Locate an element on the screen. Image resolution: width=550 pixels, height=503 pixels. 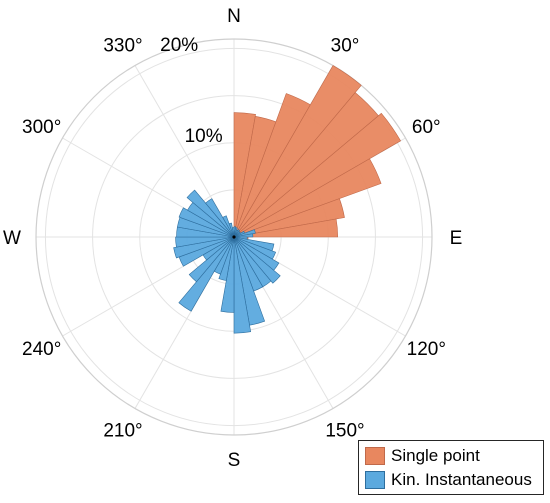
direction-label-150: 150° is located at coordinates (344, 430).